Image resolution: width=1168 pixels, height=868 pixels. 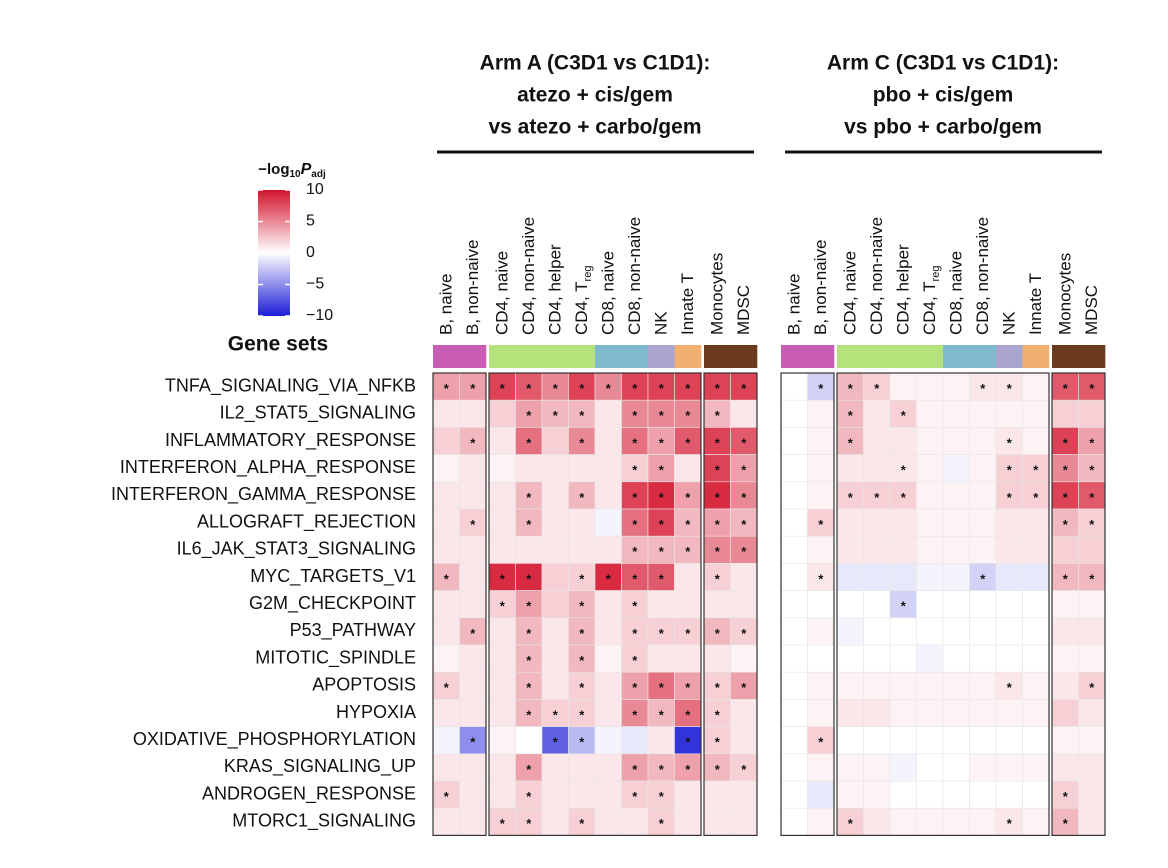 I want to click on column-label-part: CD4, T, so click(x=581, y=308).